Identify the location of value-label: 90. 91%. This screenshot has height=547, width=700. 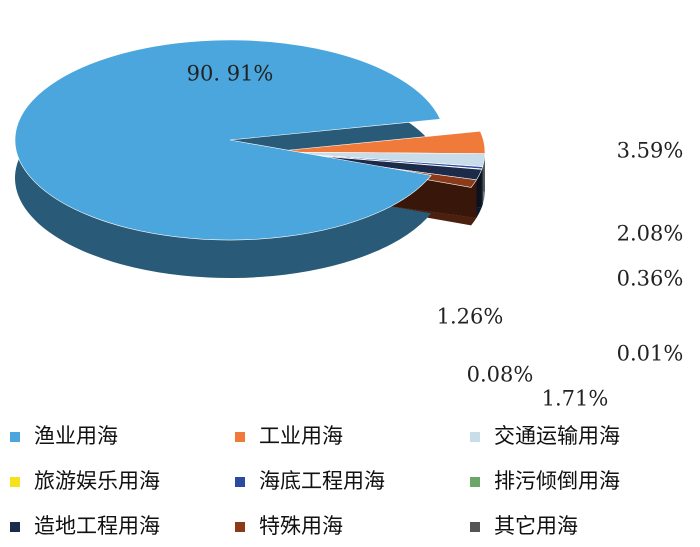
(230, 74).